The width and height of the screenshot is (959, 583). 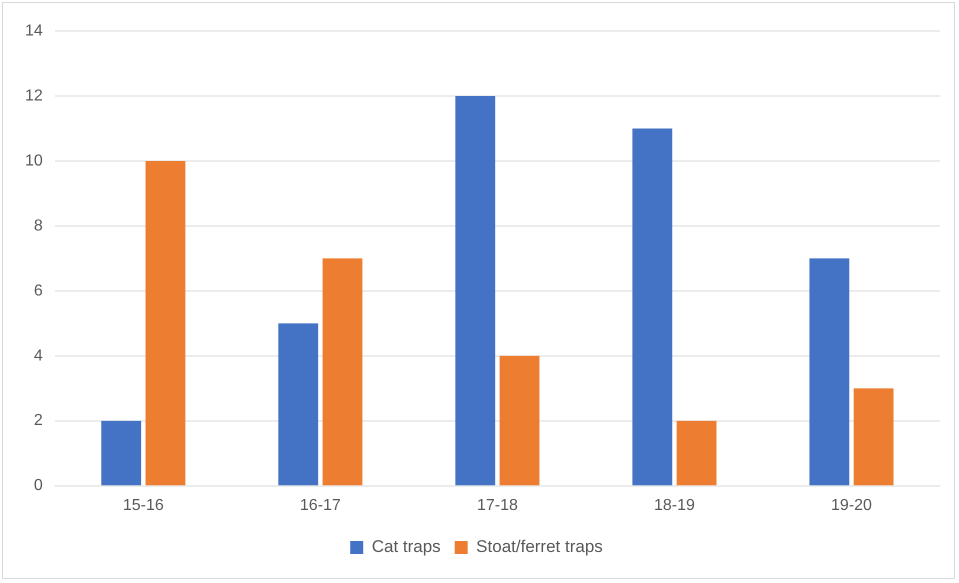 I want to click on y-tick-label: 2, so click(x=38, y=421).